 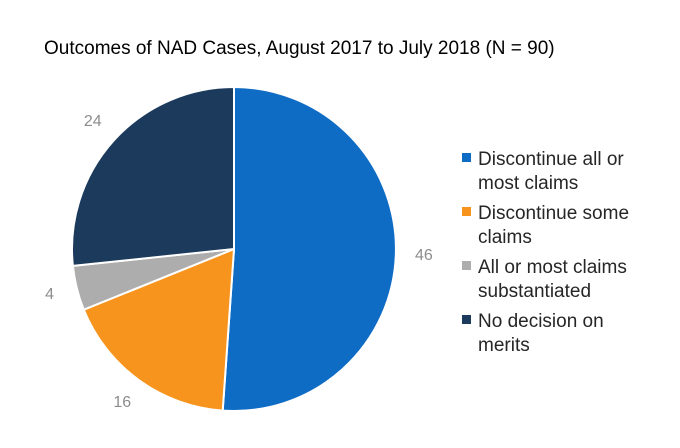 What do you see at coordinates (159, 329) in the screenshot?
I see `pie-slice-discontinue-some-claims` at bounding box center [159, 329].